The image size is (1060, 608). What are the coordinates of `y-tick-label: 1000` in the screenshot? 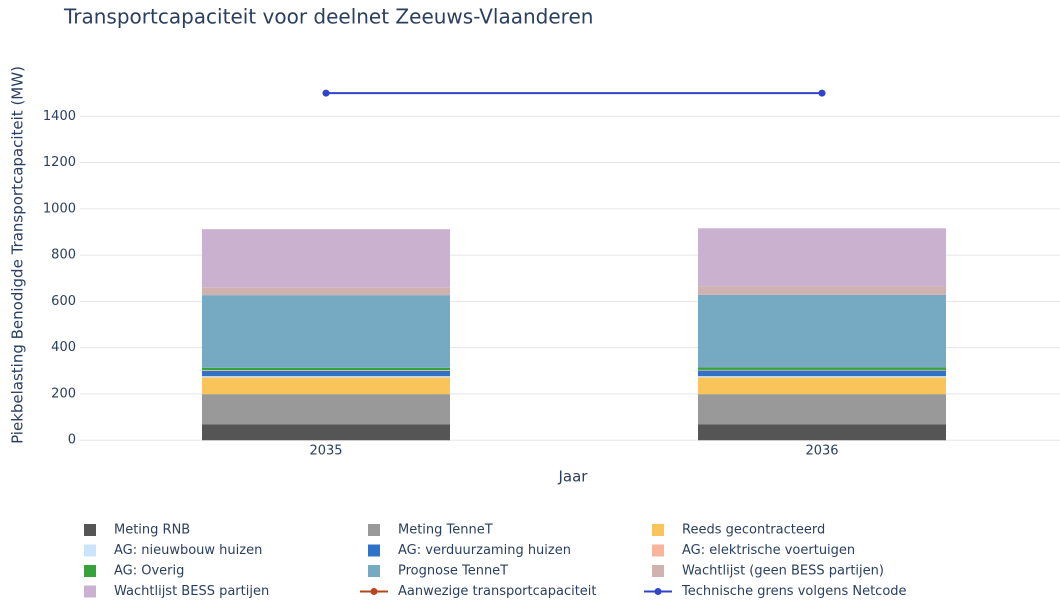 It's located at (59, 208).